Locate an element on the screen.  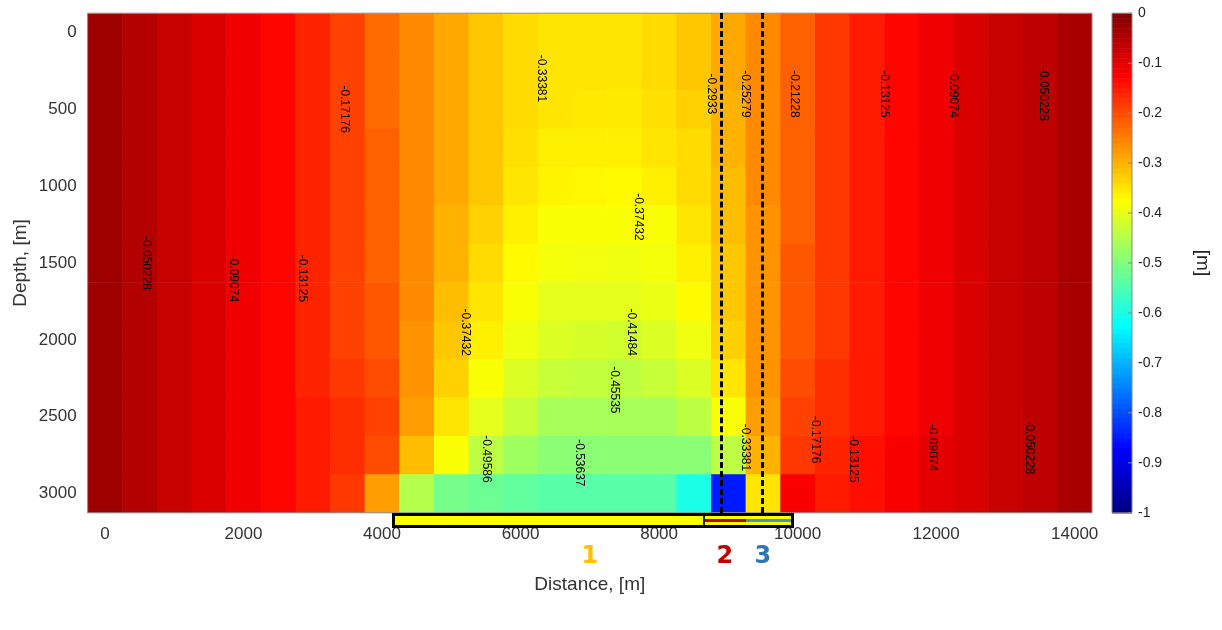
annotation: -0.21228 is located at coordinates (794, 94).